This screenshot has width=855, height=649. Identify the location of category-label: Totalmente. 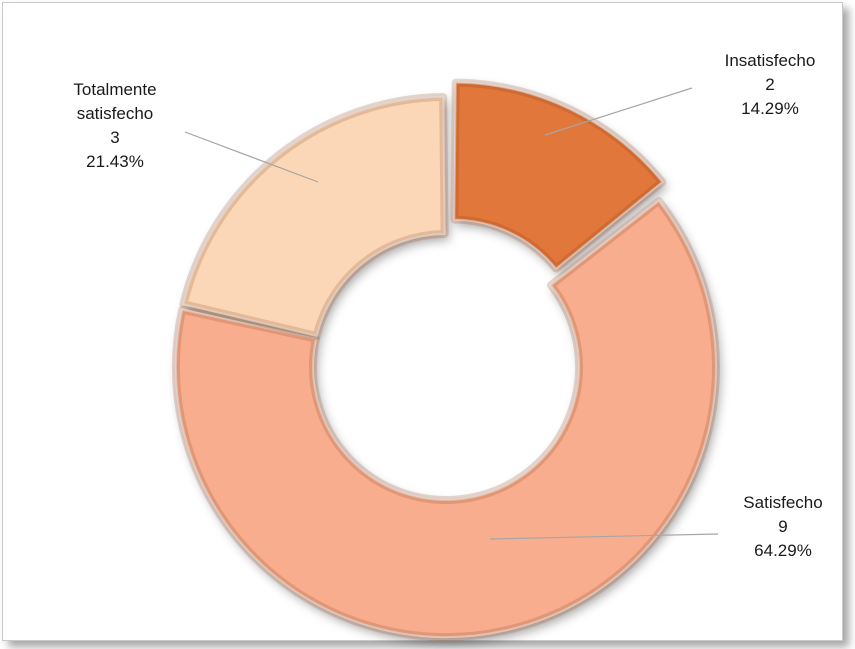
(114, 89).